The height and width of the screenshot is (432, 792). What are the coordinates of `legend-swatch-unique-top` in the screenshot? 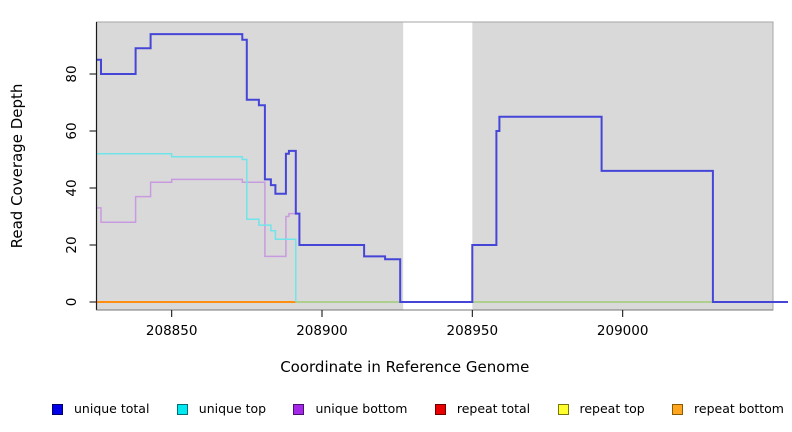 It's located at (182, 409).